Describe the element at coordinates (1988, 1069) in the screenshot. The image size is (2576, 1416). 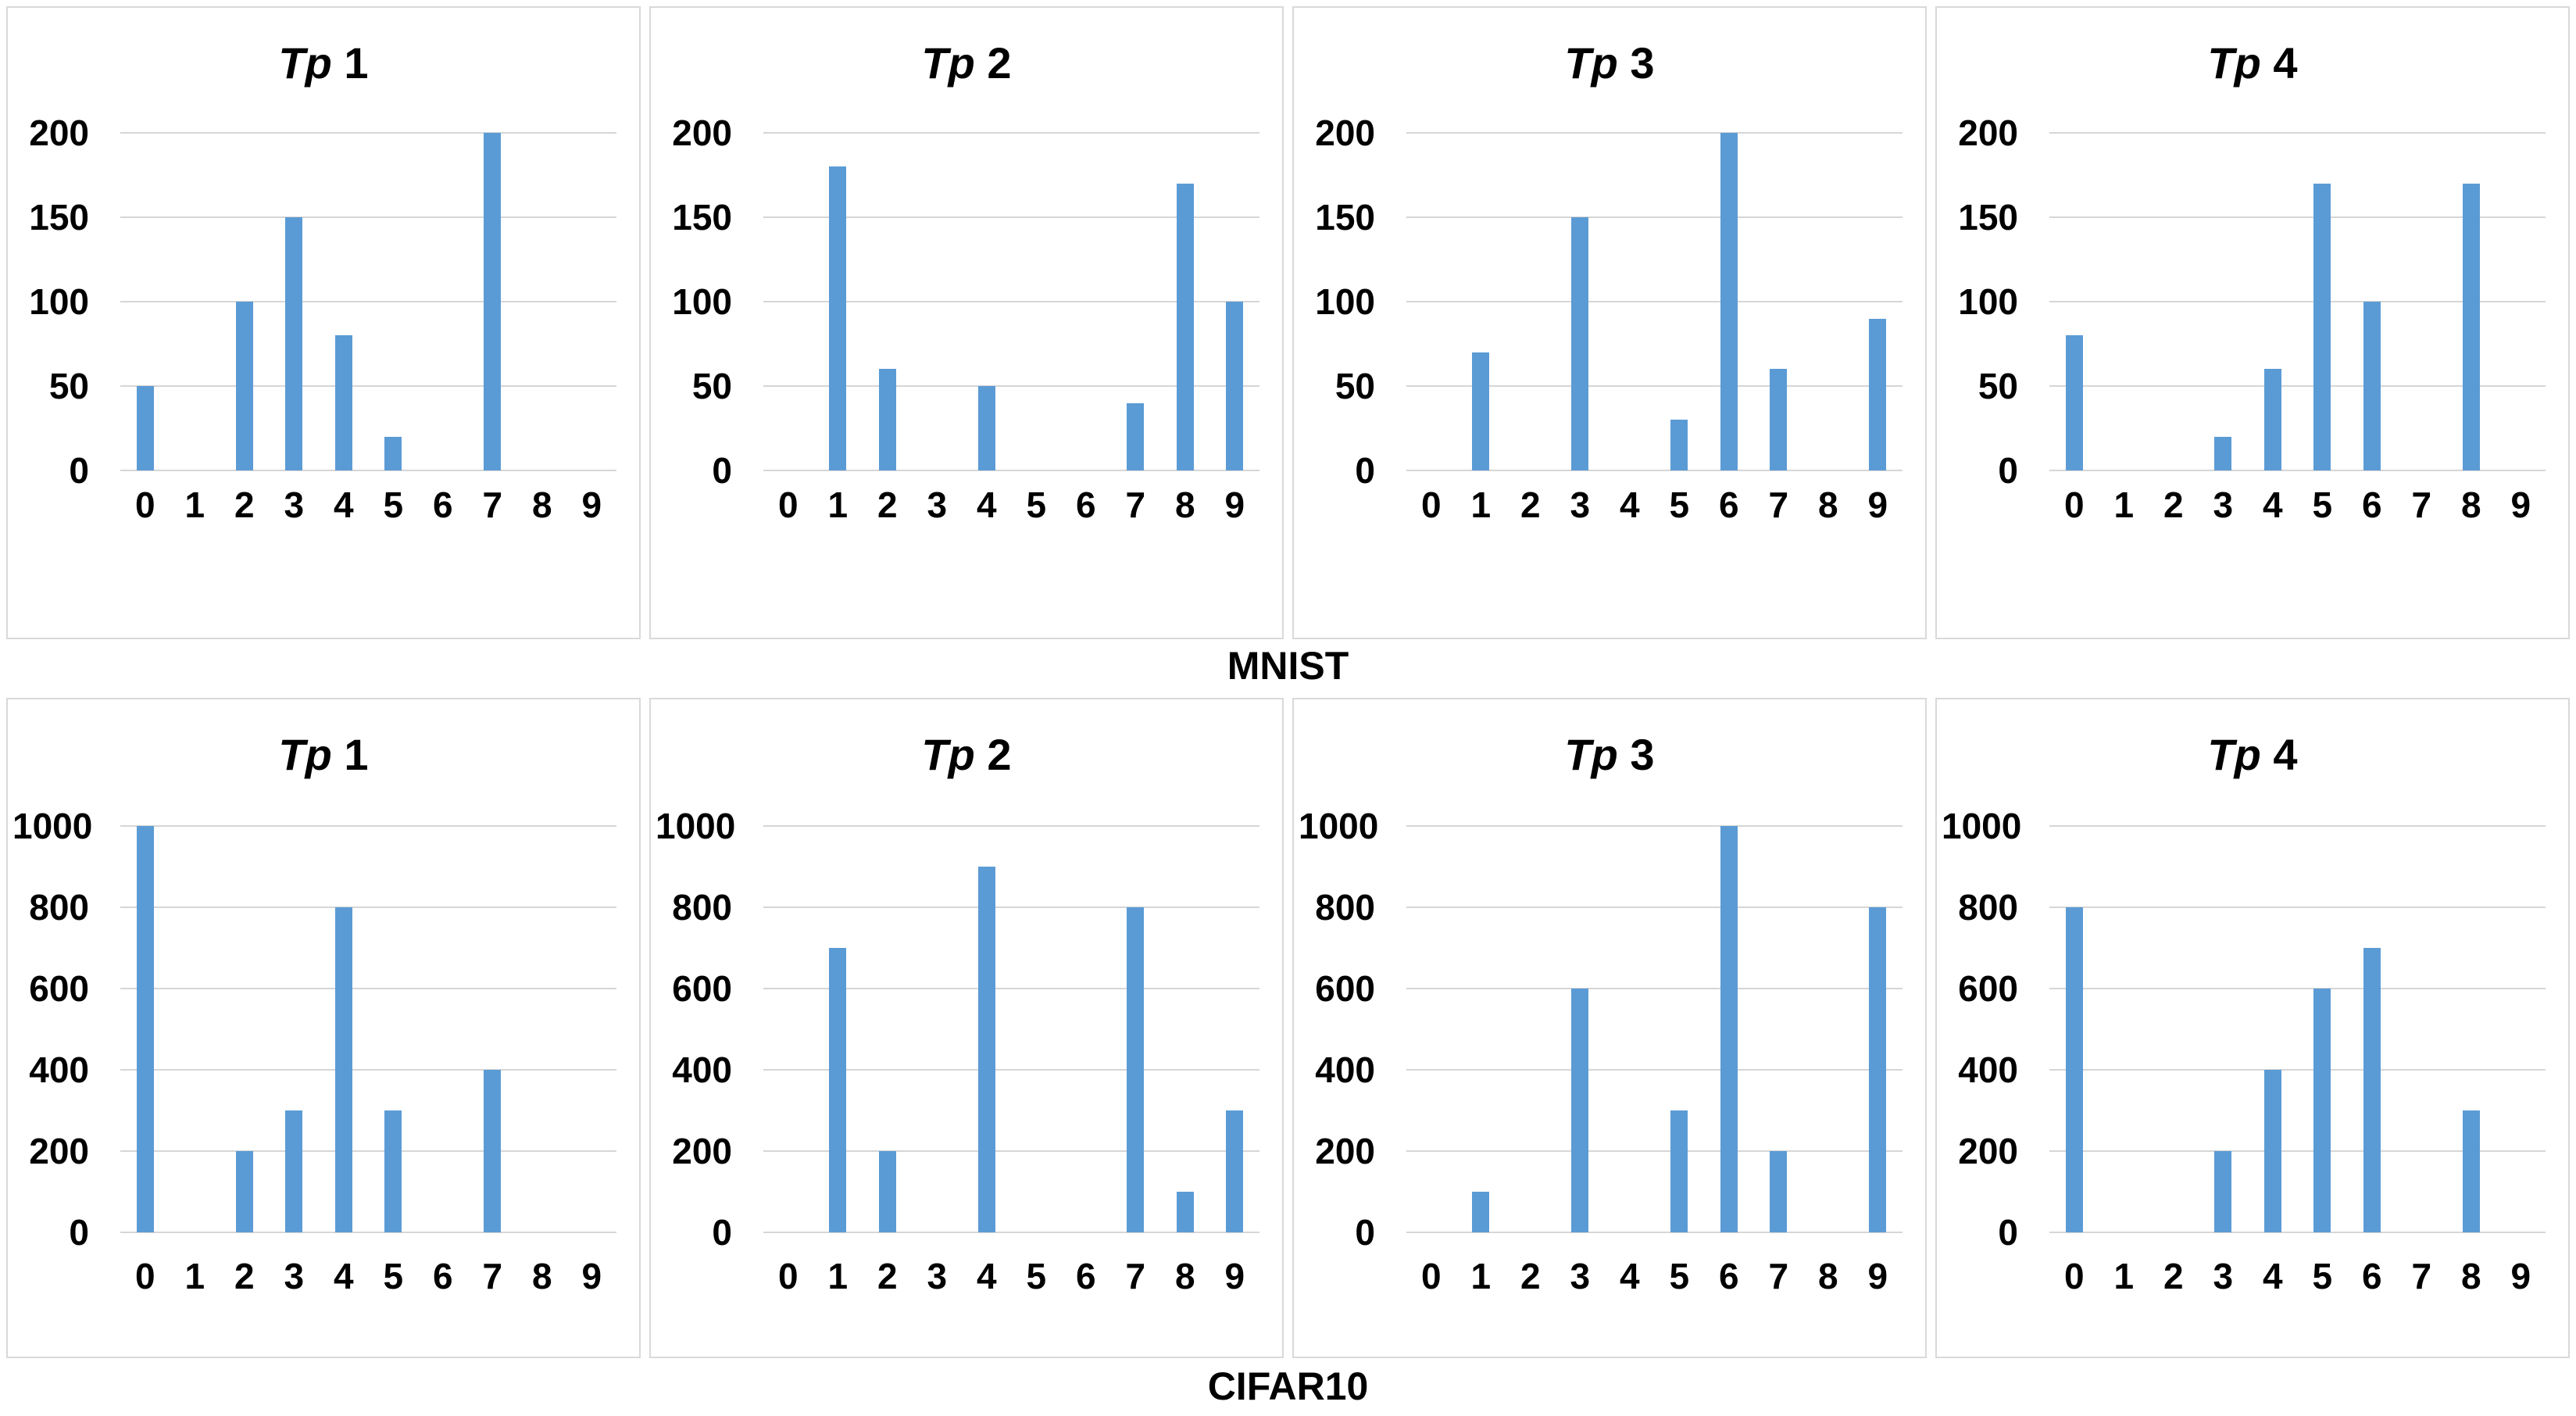
I see `y-axis-tick-label: 400` at that location.